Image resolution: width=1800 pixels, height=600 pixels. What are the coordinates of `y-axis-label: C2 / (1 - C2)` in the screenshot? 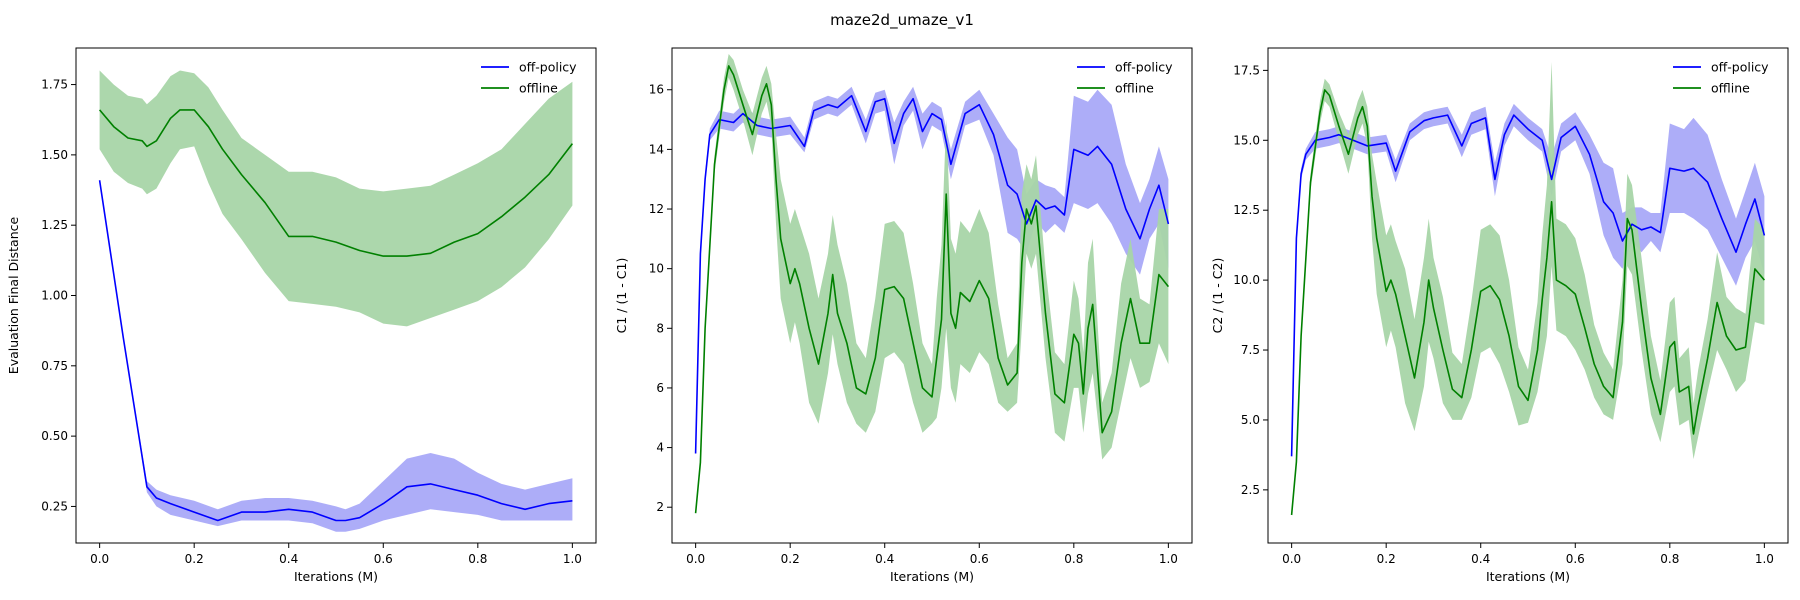 It's located at (1217, 296).